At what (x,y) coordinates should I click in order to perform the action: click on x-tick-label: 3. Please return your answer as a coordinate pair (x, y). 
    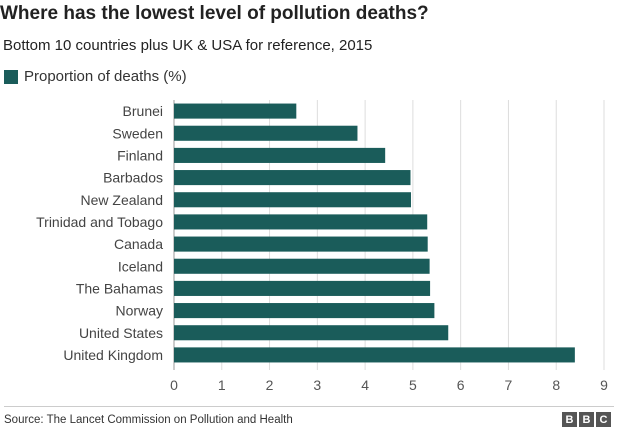
    Looking at the image, I should click on (317, 385).